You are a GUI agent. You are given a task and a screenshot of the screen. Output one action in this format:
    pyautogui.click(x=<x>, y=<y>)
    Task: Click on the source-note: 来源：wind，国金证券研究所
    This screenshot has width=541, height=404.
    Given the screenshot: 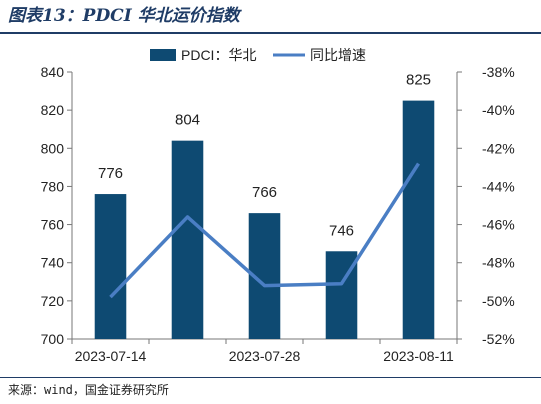 What is the action you would take?
    pyautogui.click(x=88, y=390)
    